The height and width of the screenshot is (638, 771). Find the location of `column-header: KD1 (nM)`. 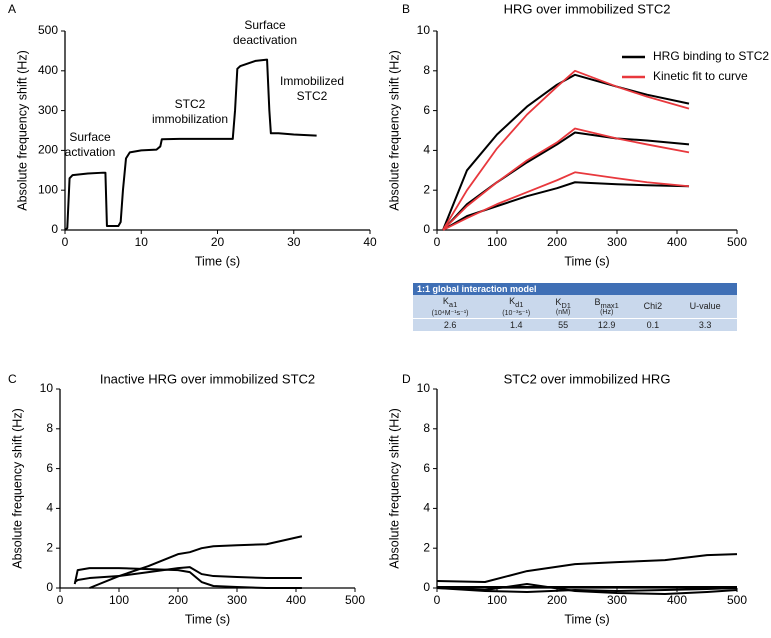

column-header: KD1 (nM) is located at coordinates (563, 307).